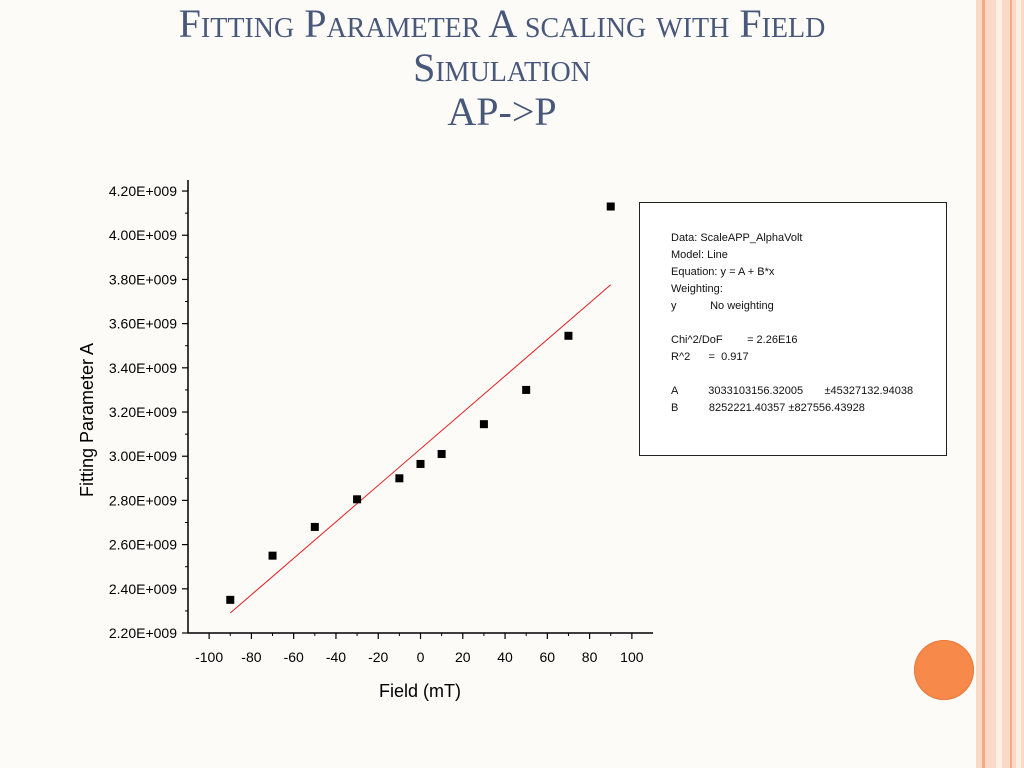  I want to click on title-line-3: AP->P, so click(502, 111).